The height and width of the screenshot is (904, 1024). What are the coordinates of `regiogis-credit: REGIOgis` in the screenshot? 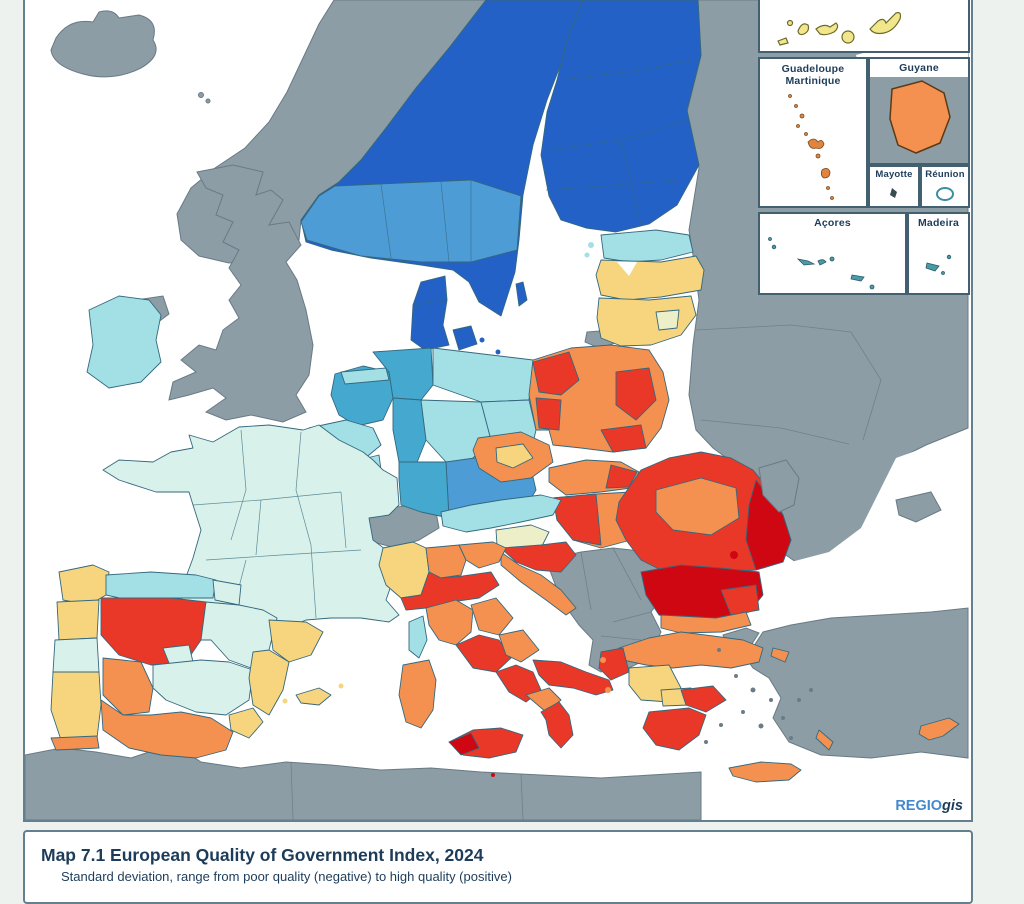 It's located at (929, 806).